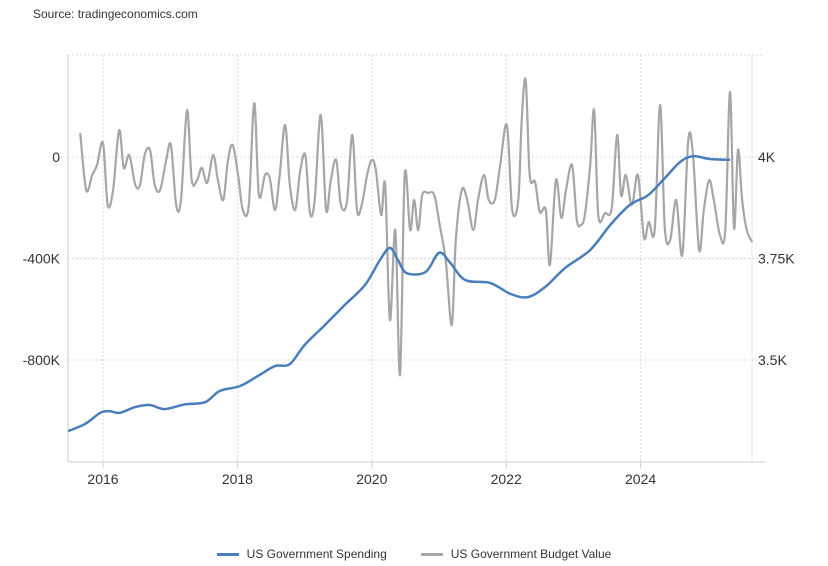 Image resolution: width=828 pixels, height=566 pixels. What do you see at coordinates (506, 479) in the screenshot?
I see `x-tick-label: 2022` at bounding box center [506, 479].